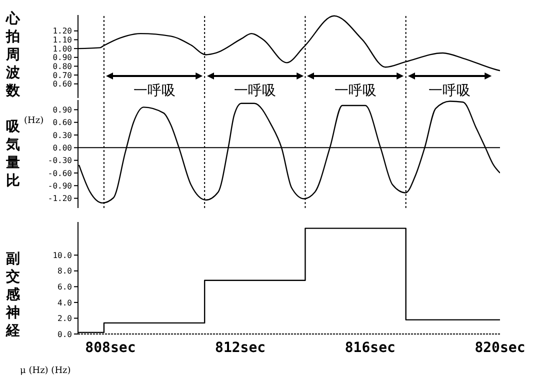  I want to click on y-tick-label: -0.90, so click(60, 185).